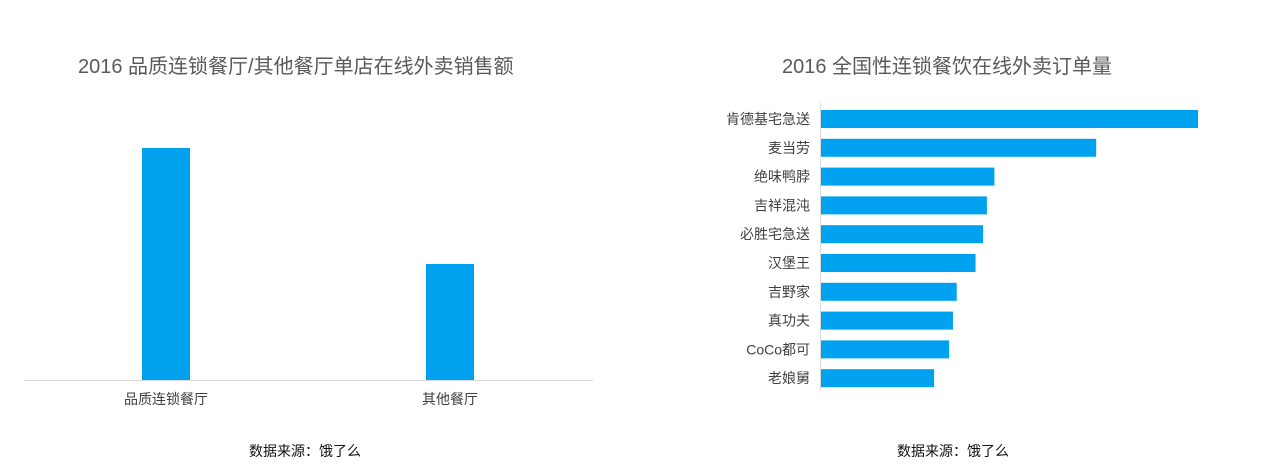 The width and height of the screenshot is (1279, 474). Describe the element at coordinates (947, 67) in the screenshot. I see `right-chart-title: 2016 全国性连锁餐饮在线外卖订单量` at that location.